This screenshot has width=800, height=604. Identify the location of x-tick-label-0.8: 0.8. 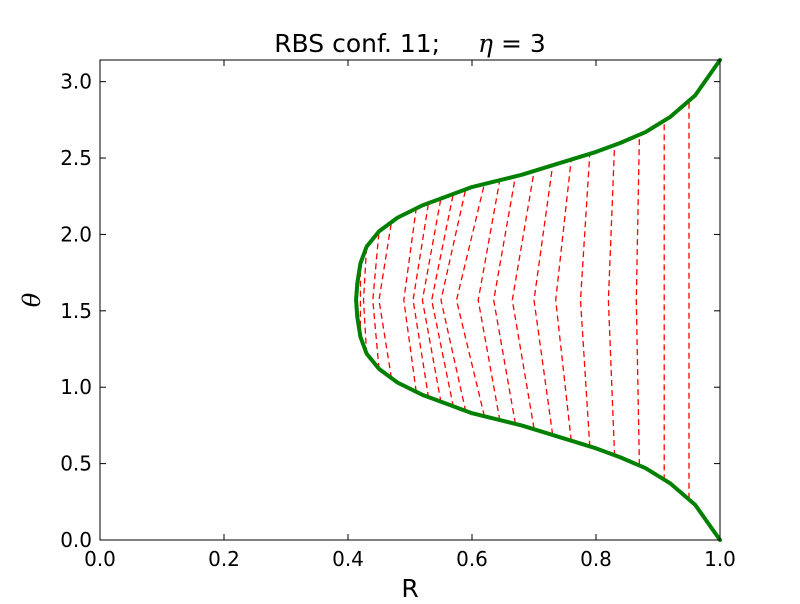
(596, 559).